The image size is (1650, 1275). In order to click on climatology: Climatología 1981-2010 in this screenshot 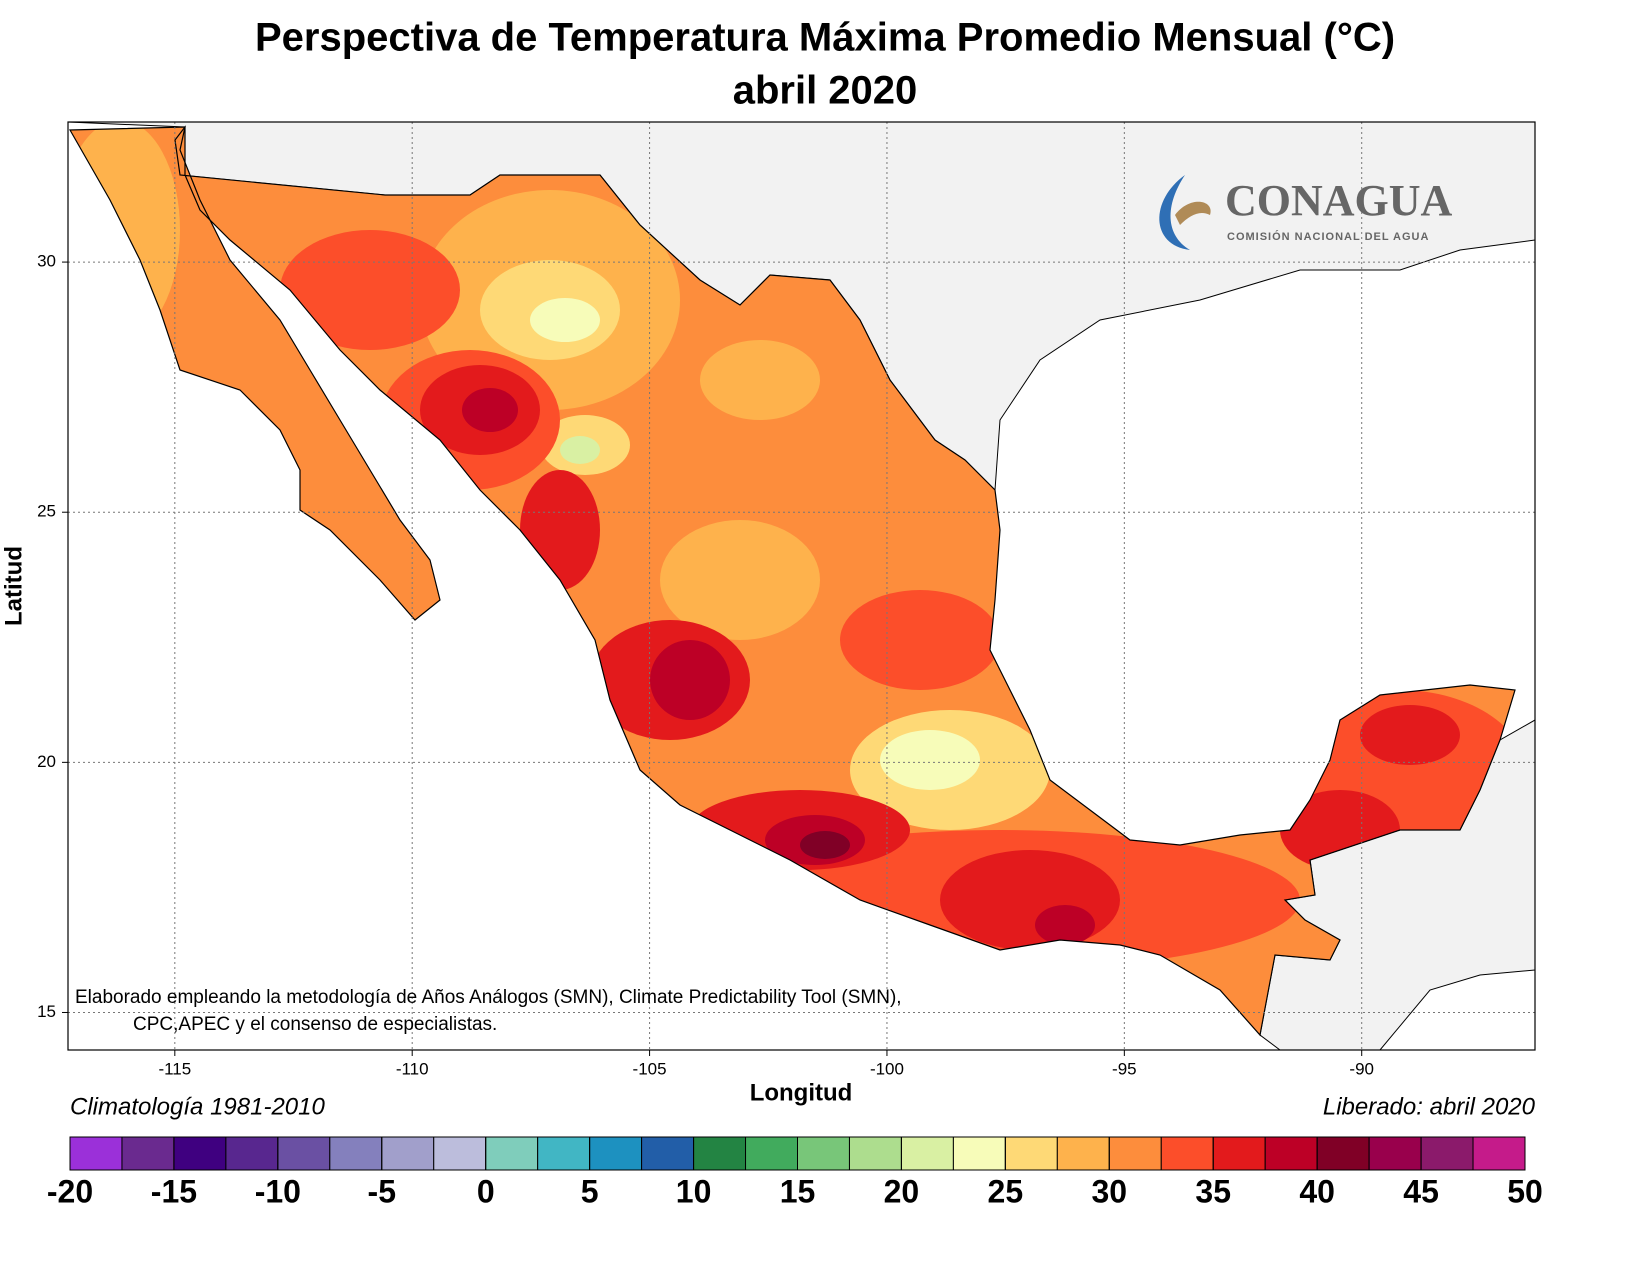, I will do `click(197, 1106)`.